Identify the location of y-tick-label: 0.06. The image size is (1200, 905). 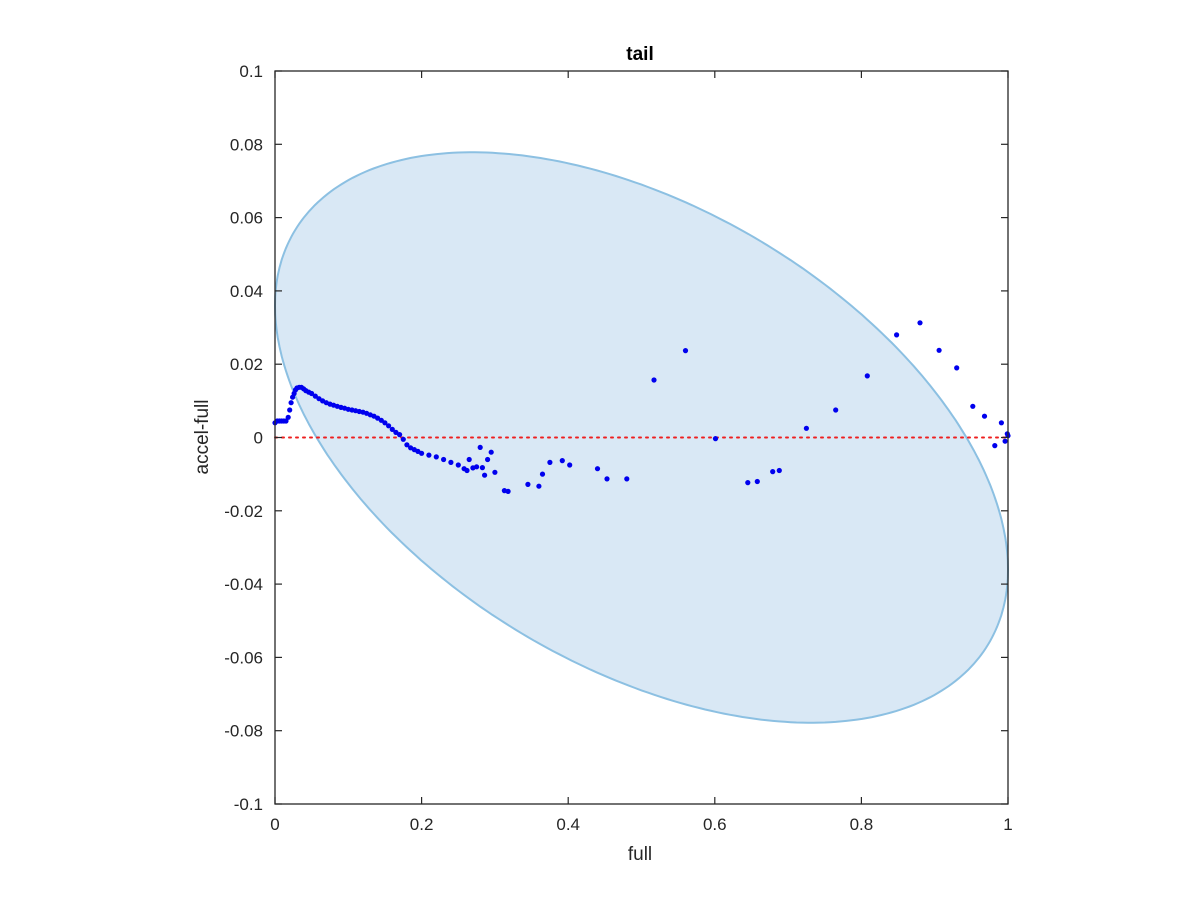
(246, 218).